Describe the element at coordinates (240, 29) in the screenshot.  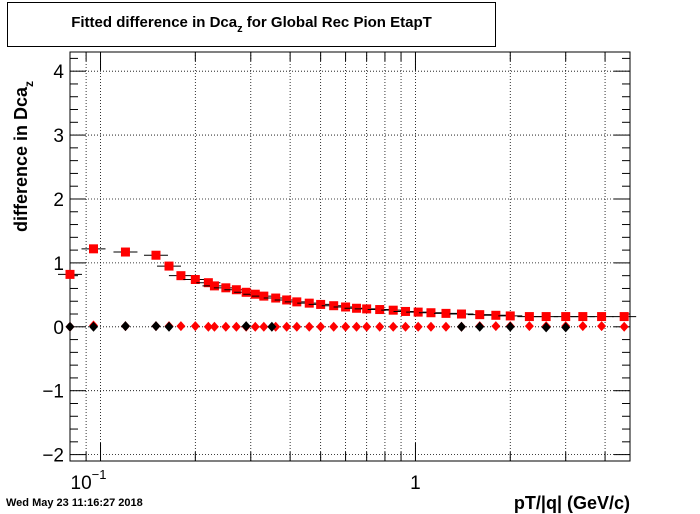
I see `title-sub: z` at that location.